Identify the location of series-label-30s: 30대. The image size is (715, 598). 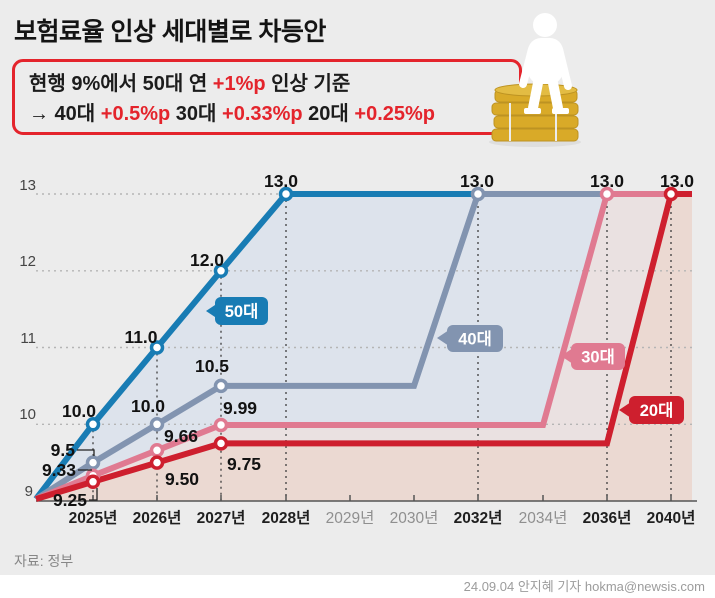
(593, 356).